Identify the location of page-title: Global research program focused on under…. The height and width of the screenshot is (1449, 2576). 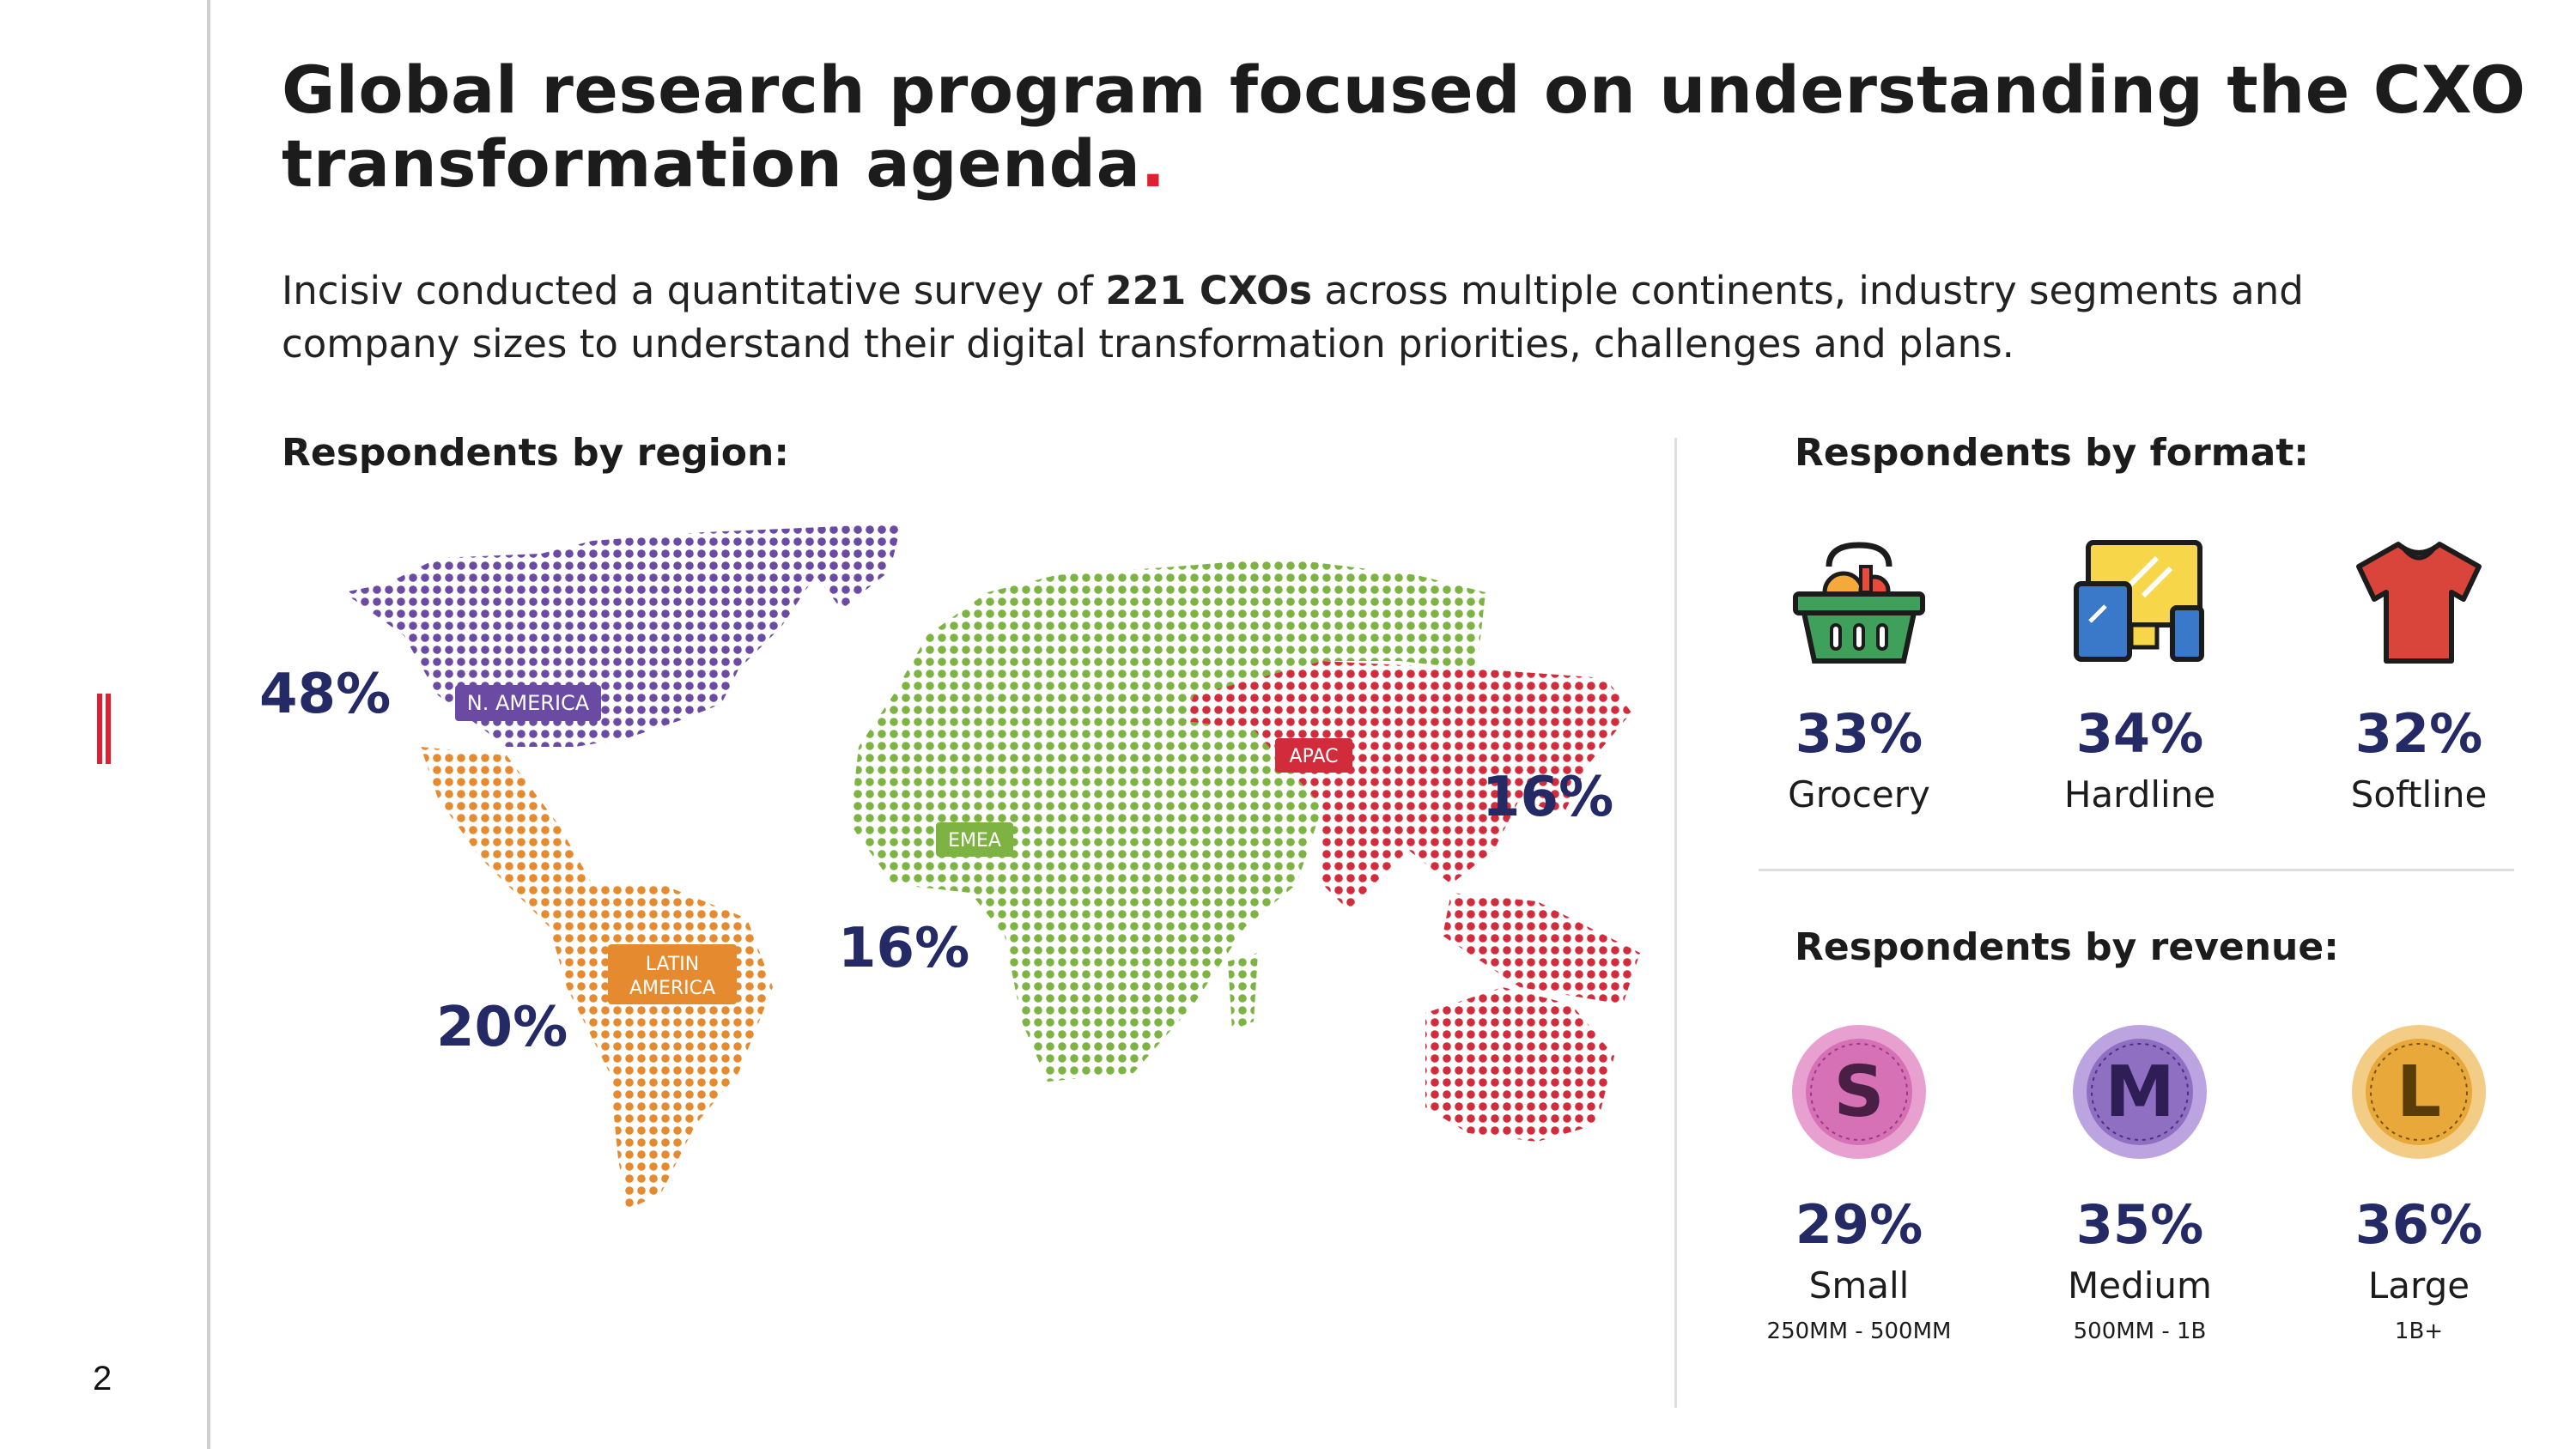
(1407, 127).